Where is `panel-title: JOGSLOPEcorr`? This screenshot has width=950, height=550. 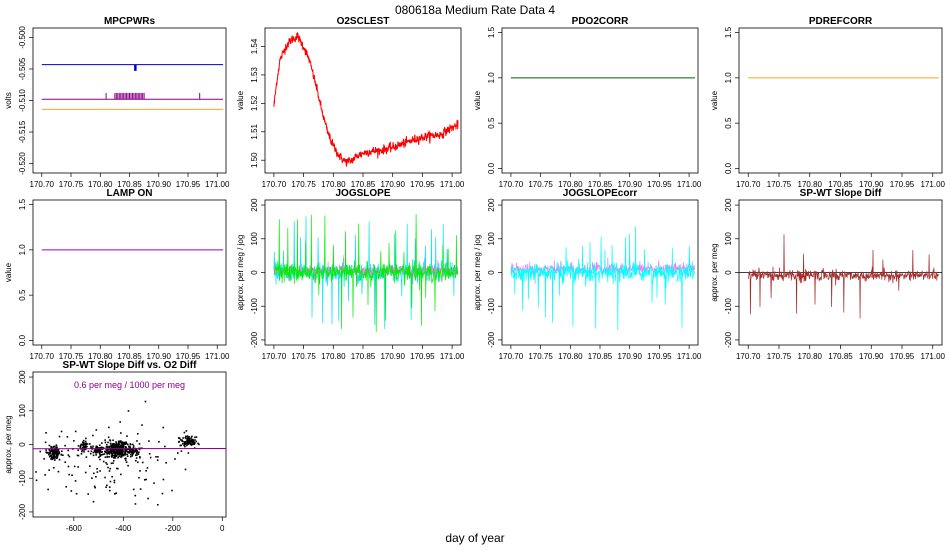 panel-title: JOGSLOPEcorr is located at coordinates (600, 193).